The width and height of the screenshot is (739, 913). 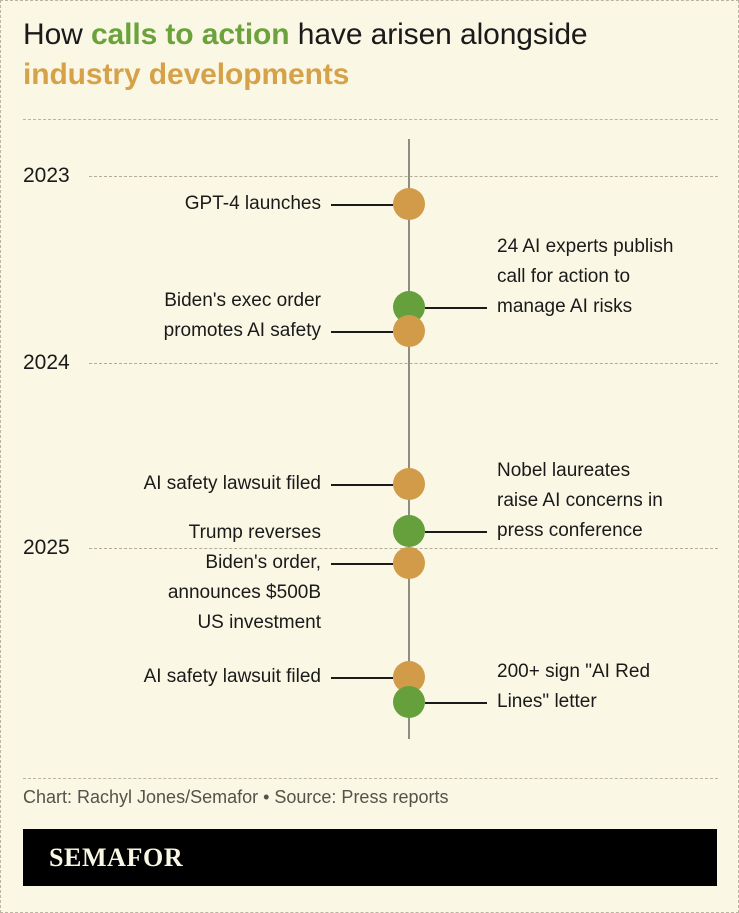 What do you see at coordinates (252, 203) in the screenshot?
I see `event-label: GPT-4 launches` at bounding box center [252, 203].